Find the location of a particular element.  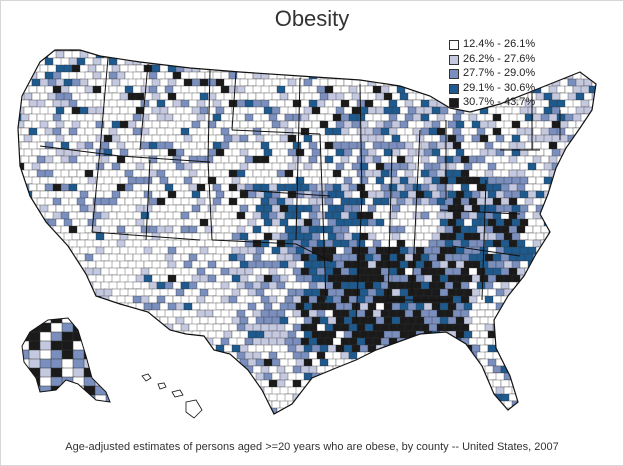

state-boundary-line is located at coordinates (210, 200).